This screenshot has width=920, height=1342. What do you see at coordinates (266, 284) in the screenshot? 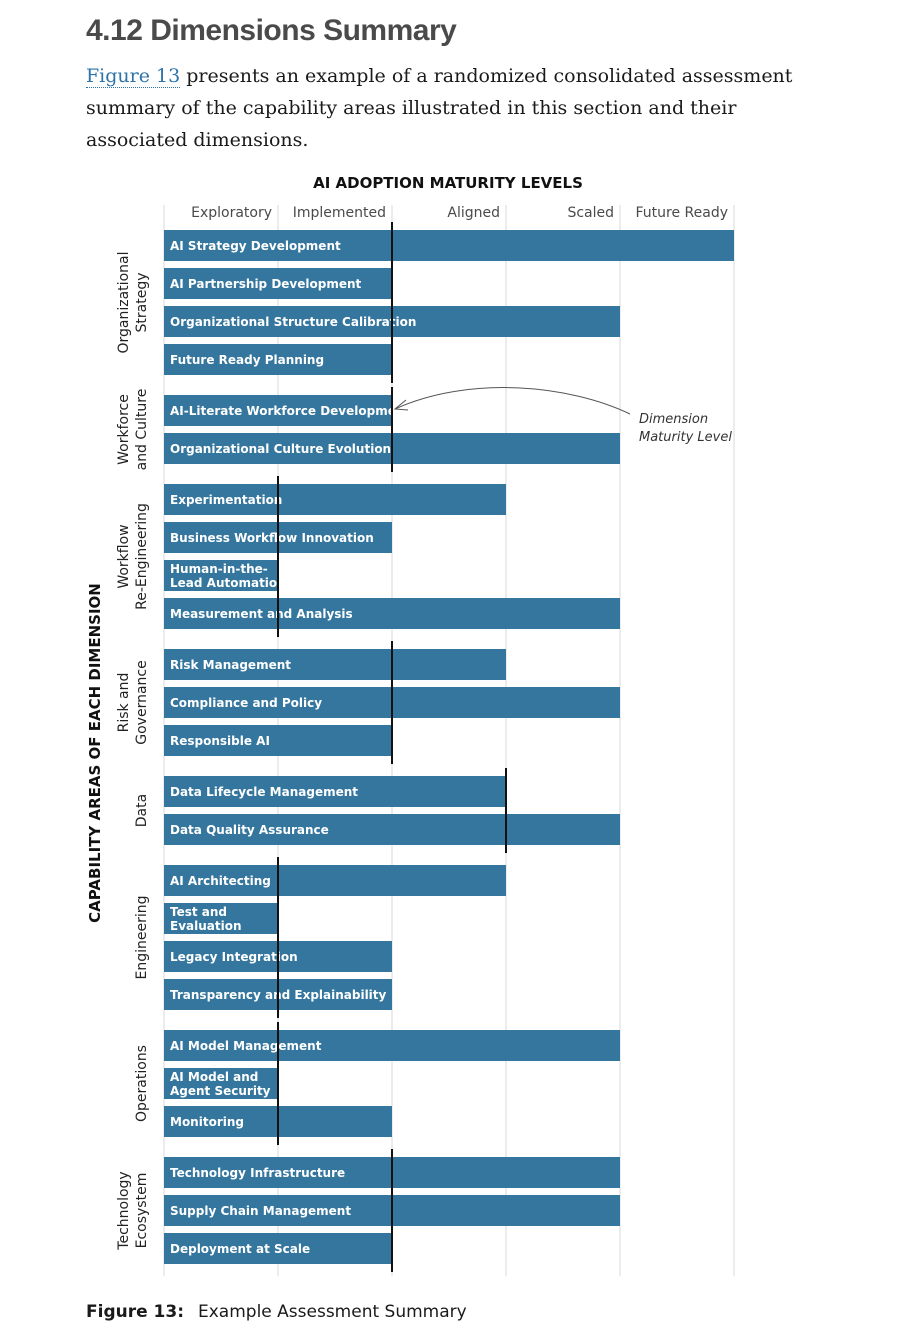
I see `bar-label: AI Partnership Development` at bounding box center [266, 284].